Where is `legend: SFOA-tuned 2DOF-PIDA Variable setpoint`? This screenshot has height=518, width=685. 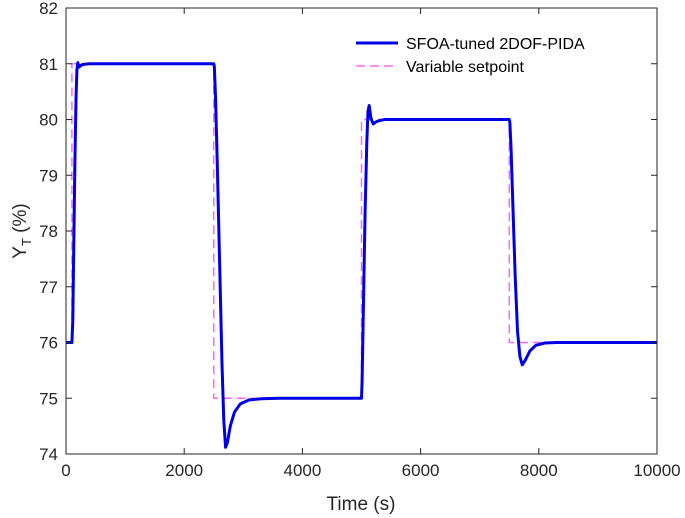
legend: SFOA-tuned 2DOF-PIDA Variable setpoint is located at coordinates (470, 56).